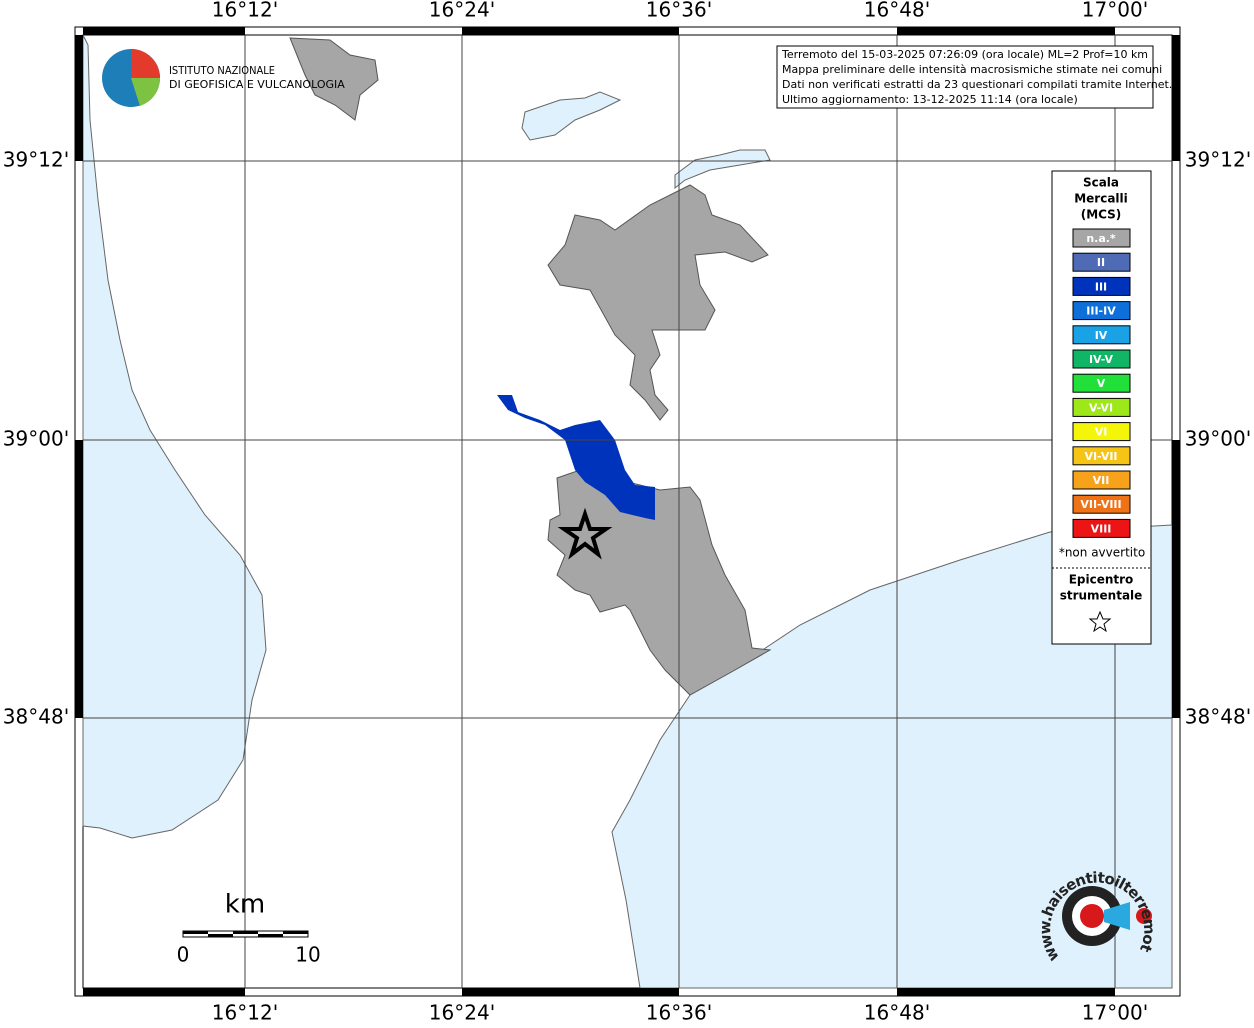 The width and height of the screenshot is (1254, 1028). What do you see at coordinates (257, 84) in the screenshot?
I see `logo-text: DI GEOFISICA E VULCANOLOGIA` at bounding box center [257, 84].